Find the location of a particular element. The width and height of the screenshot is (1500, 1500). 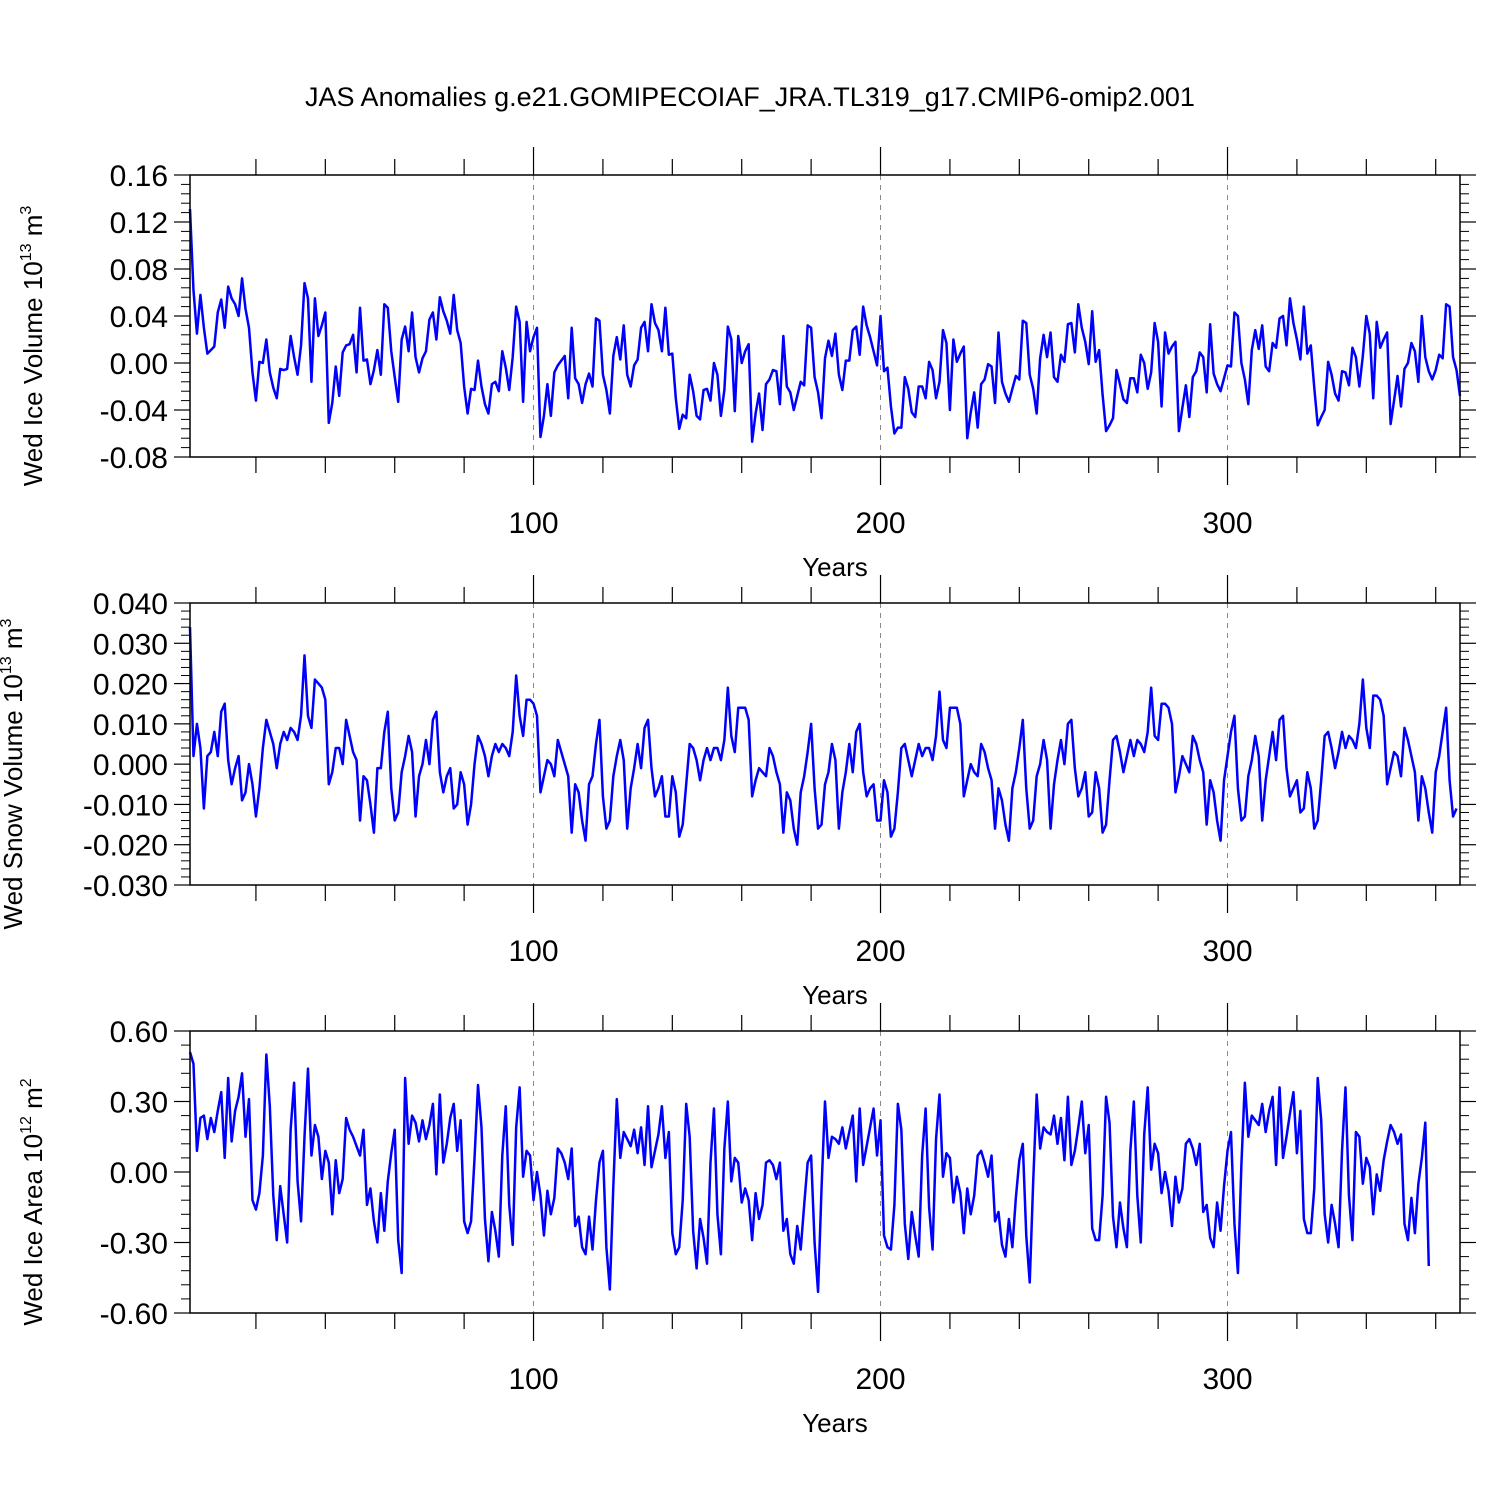

y-axis-label: Wed Ice Volume 1013 m3 is located at coordinates (33, 346).